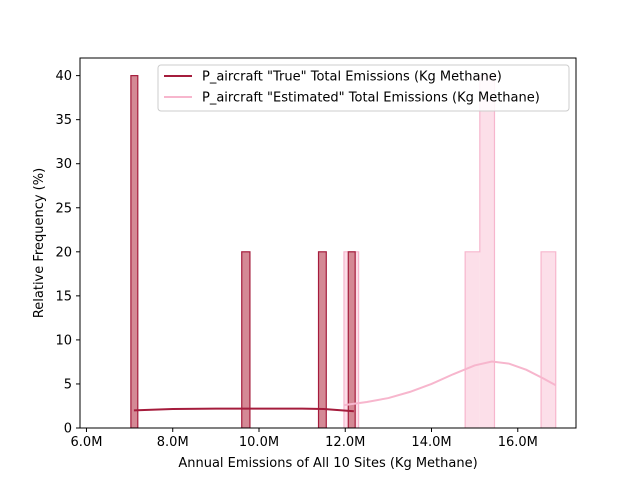 This screenshot has width=640, height=480. What do you see at coordinates (63, 120) in the screenshot?
I see `y-tick-label: 35` at bounding box center [63, 120].